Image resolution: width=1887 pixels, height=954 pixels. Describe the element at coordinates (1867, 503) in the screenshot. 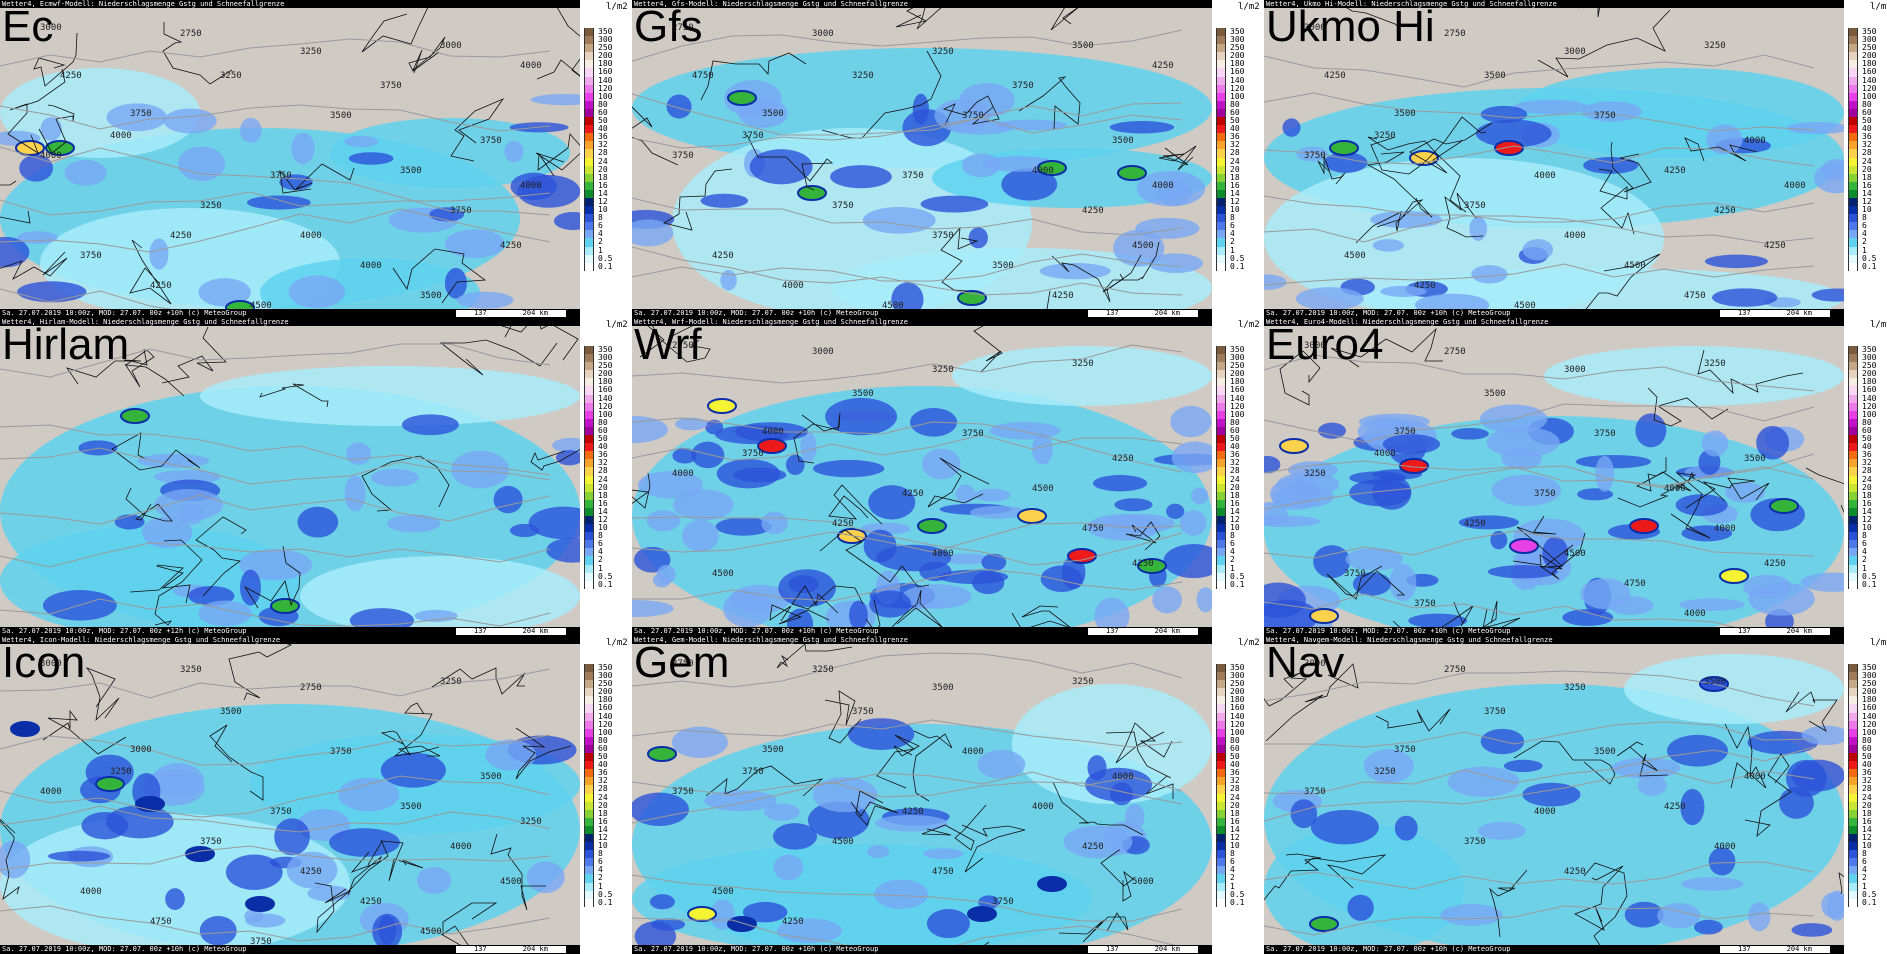

I see `legend-label: 16` at that location.